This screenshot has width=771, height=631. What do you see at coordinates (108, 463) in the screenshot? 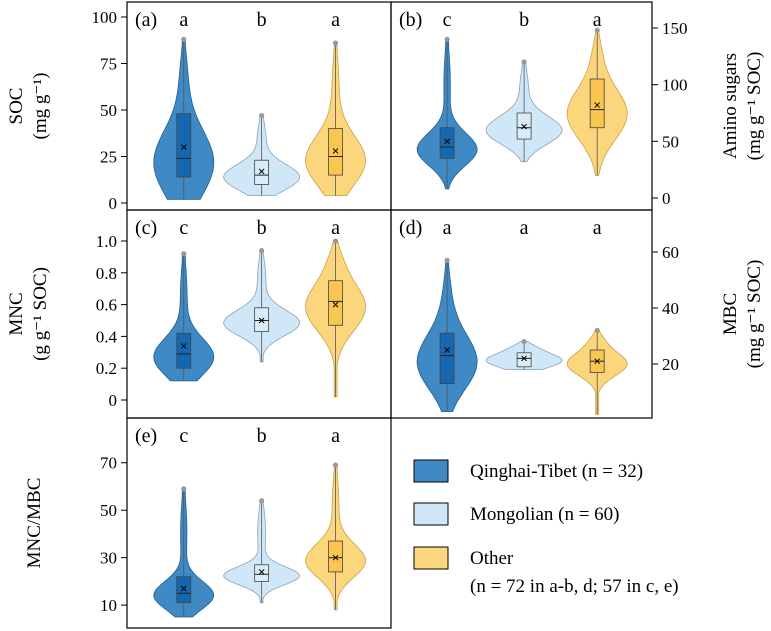
I see `y-tick-label: 70` at bounding box center [108, 463].